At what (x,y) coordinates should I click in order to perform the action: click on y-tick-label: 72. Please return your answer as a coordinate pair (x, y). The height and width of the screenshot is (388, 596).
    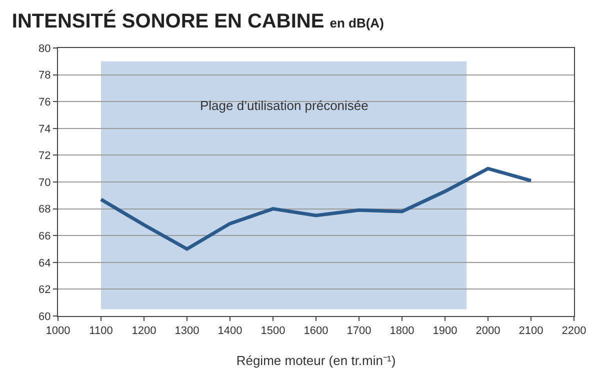
    Looking at the image, I should click on (44, 156).